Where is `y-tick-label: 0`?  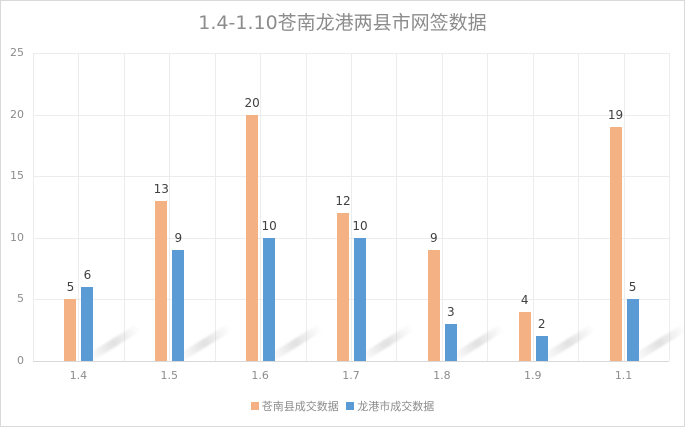
y-tick-label: 0 is located at coordinates (20, 360).